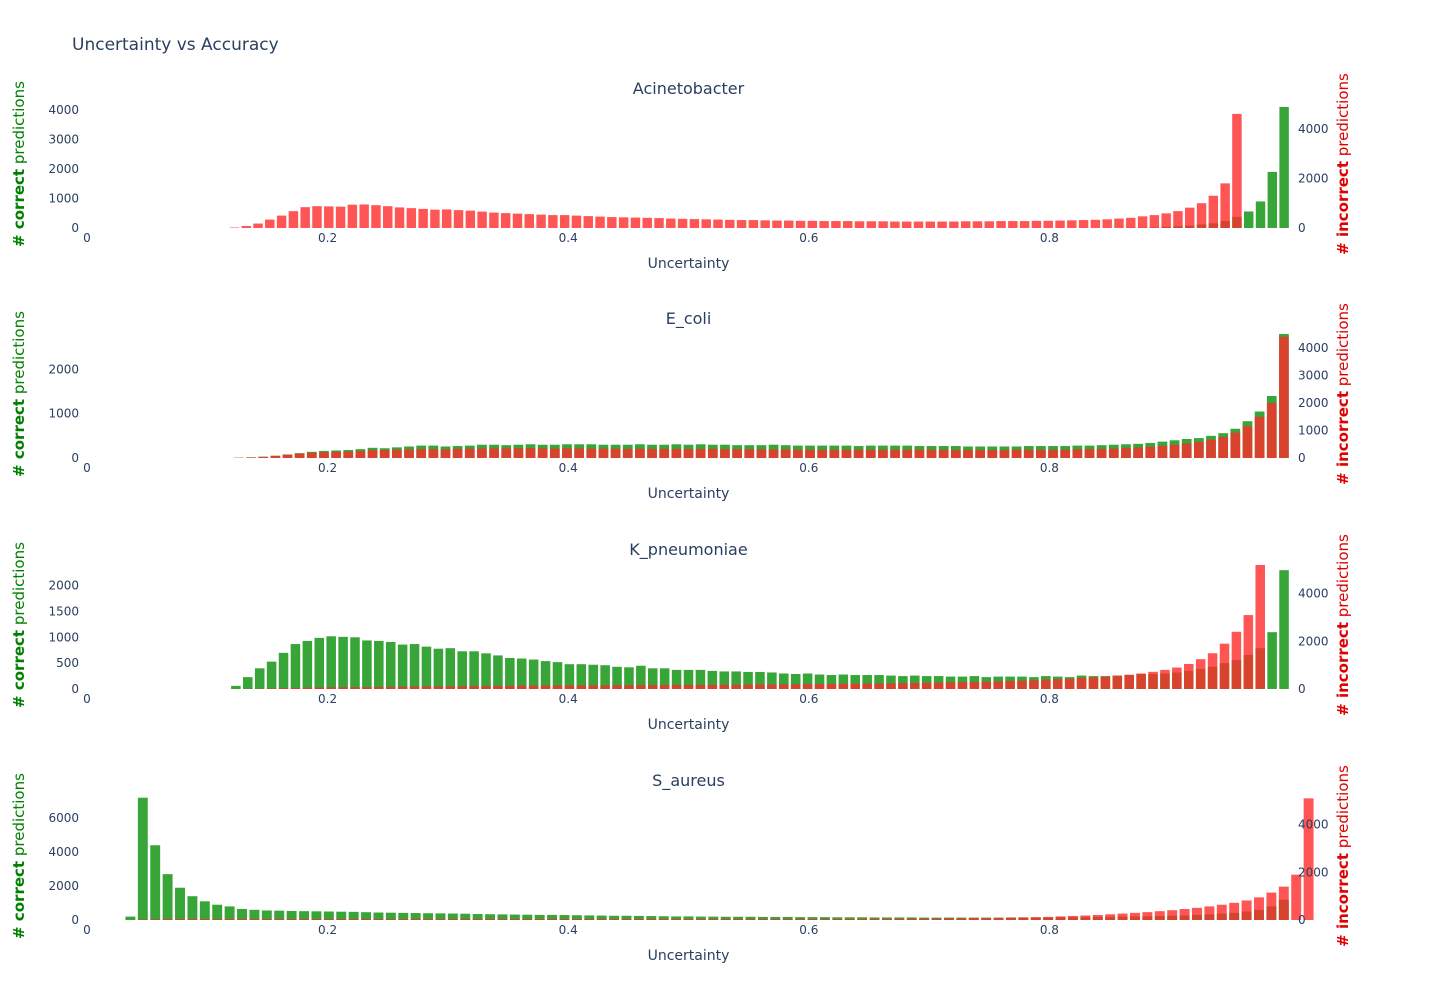  I want to click on y-left-tick-label: 3000, so click(63, 139).